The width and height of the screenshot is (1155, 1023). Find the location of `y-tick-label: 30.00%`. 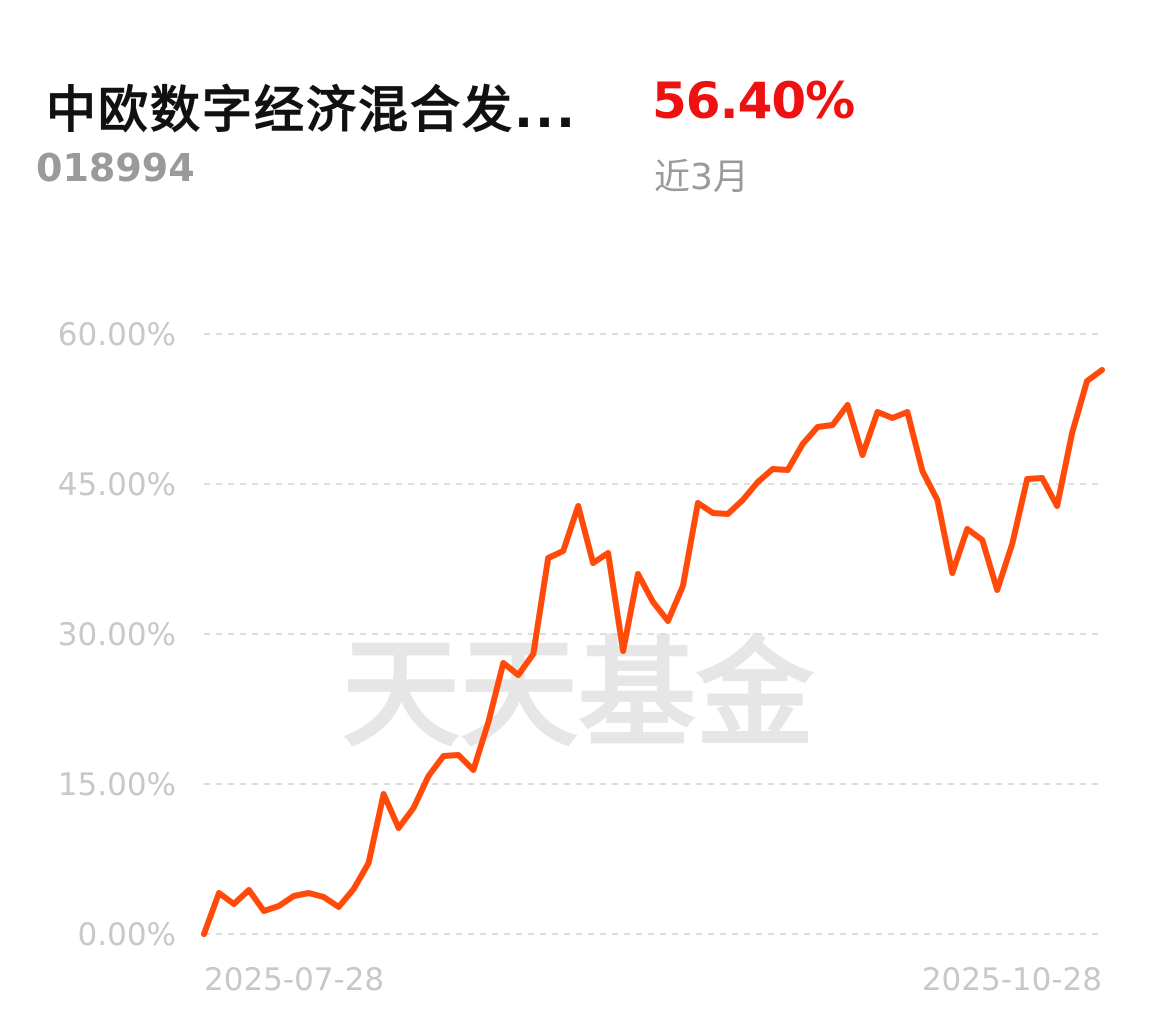

y-tick-label: 30.00% is located at coordinates (117, 635).